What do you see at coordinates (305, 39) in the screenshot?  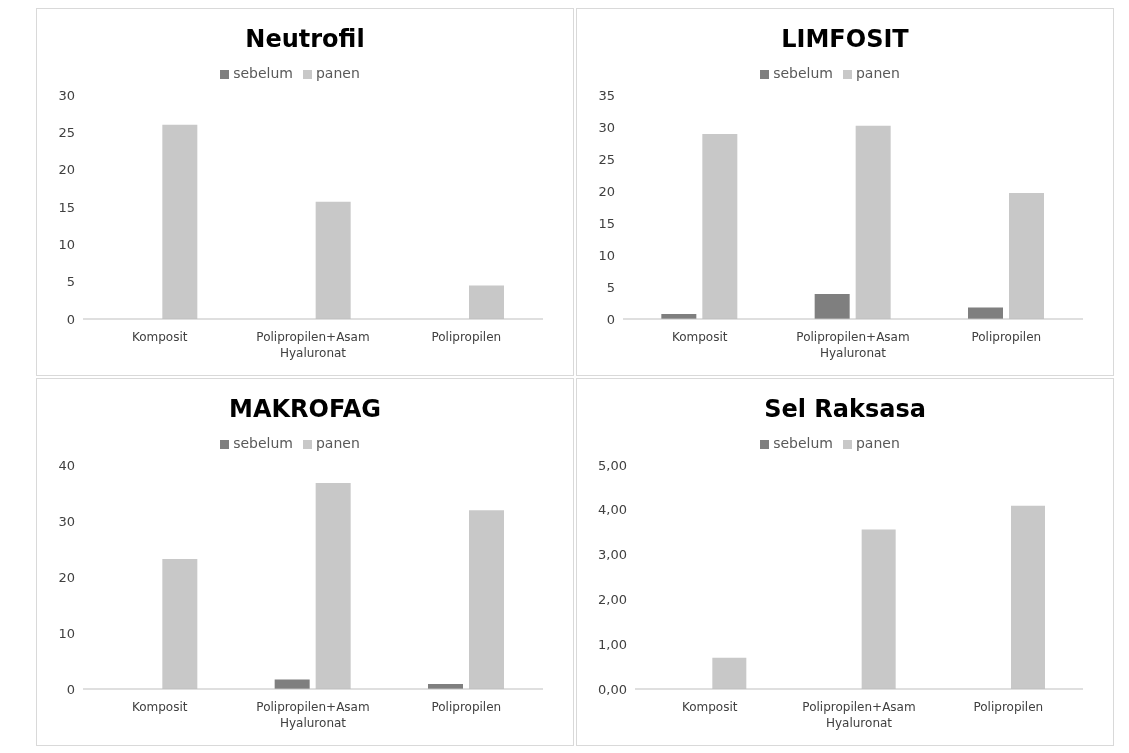 I see `chart-title: Neutrofil` at bounding box center [305, 39].